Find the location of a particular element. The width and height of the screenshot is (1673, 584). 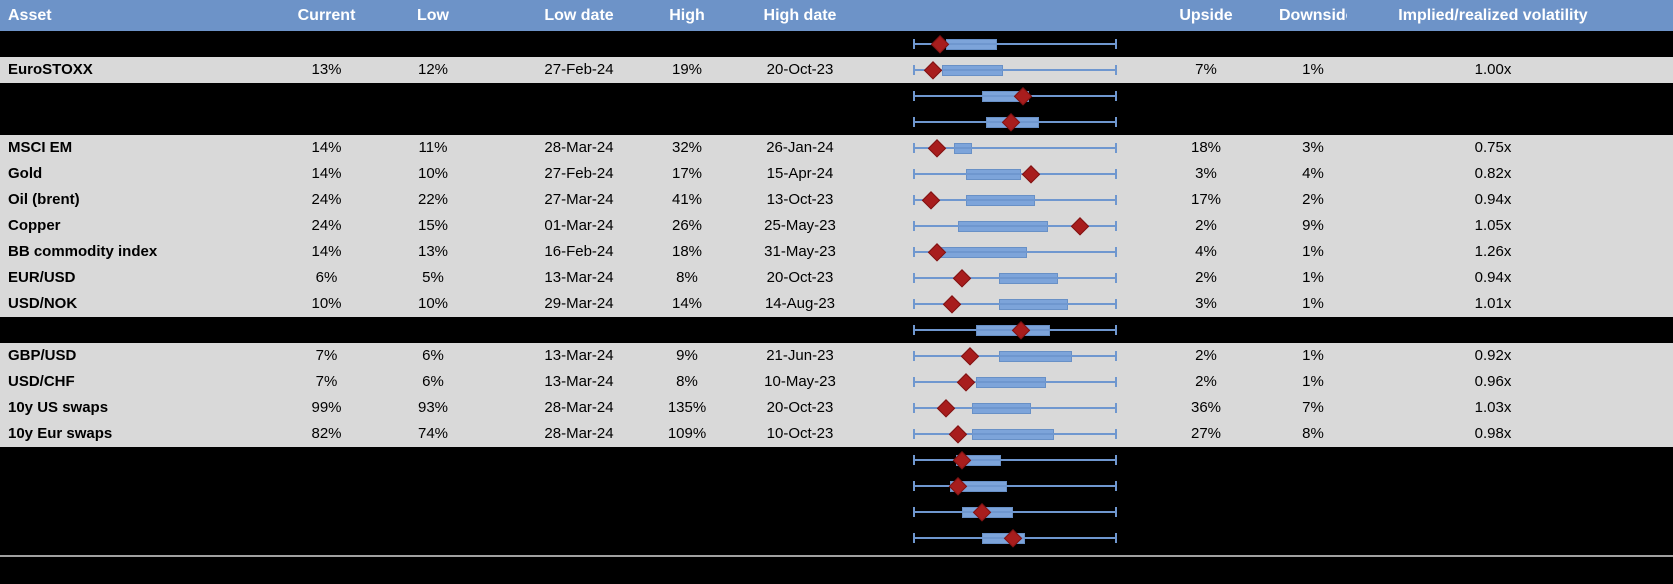

cell-current: 99% is located at coordinates (326, 407).